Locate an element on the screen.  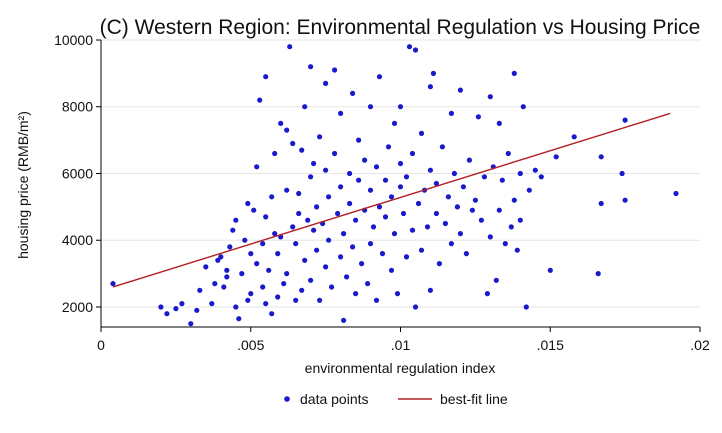
x-tick-label: .015 is located at coordinates (550, 345).